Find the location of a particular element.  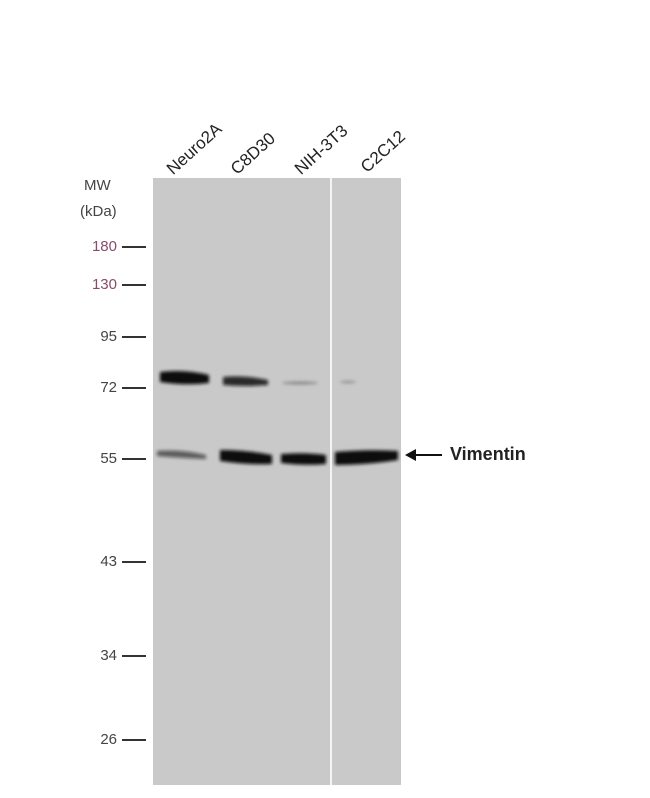

mw-marker-label: 34 is located at coordinates (108, 655).